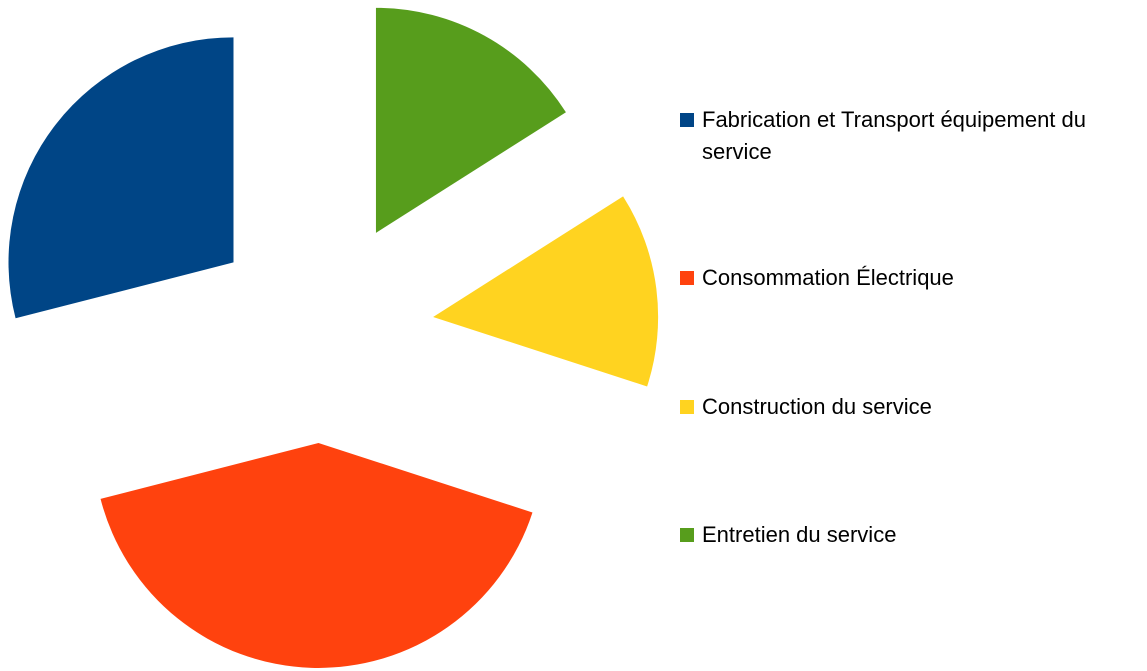 This screenshot has height=671, width=1147. I want to click on legend-label: Consommation Électrique, so click(828, 277).